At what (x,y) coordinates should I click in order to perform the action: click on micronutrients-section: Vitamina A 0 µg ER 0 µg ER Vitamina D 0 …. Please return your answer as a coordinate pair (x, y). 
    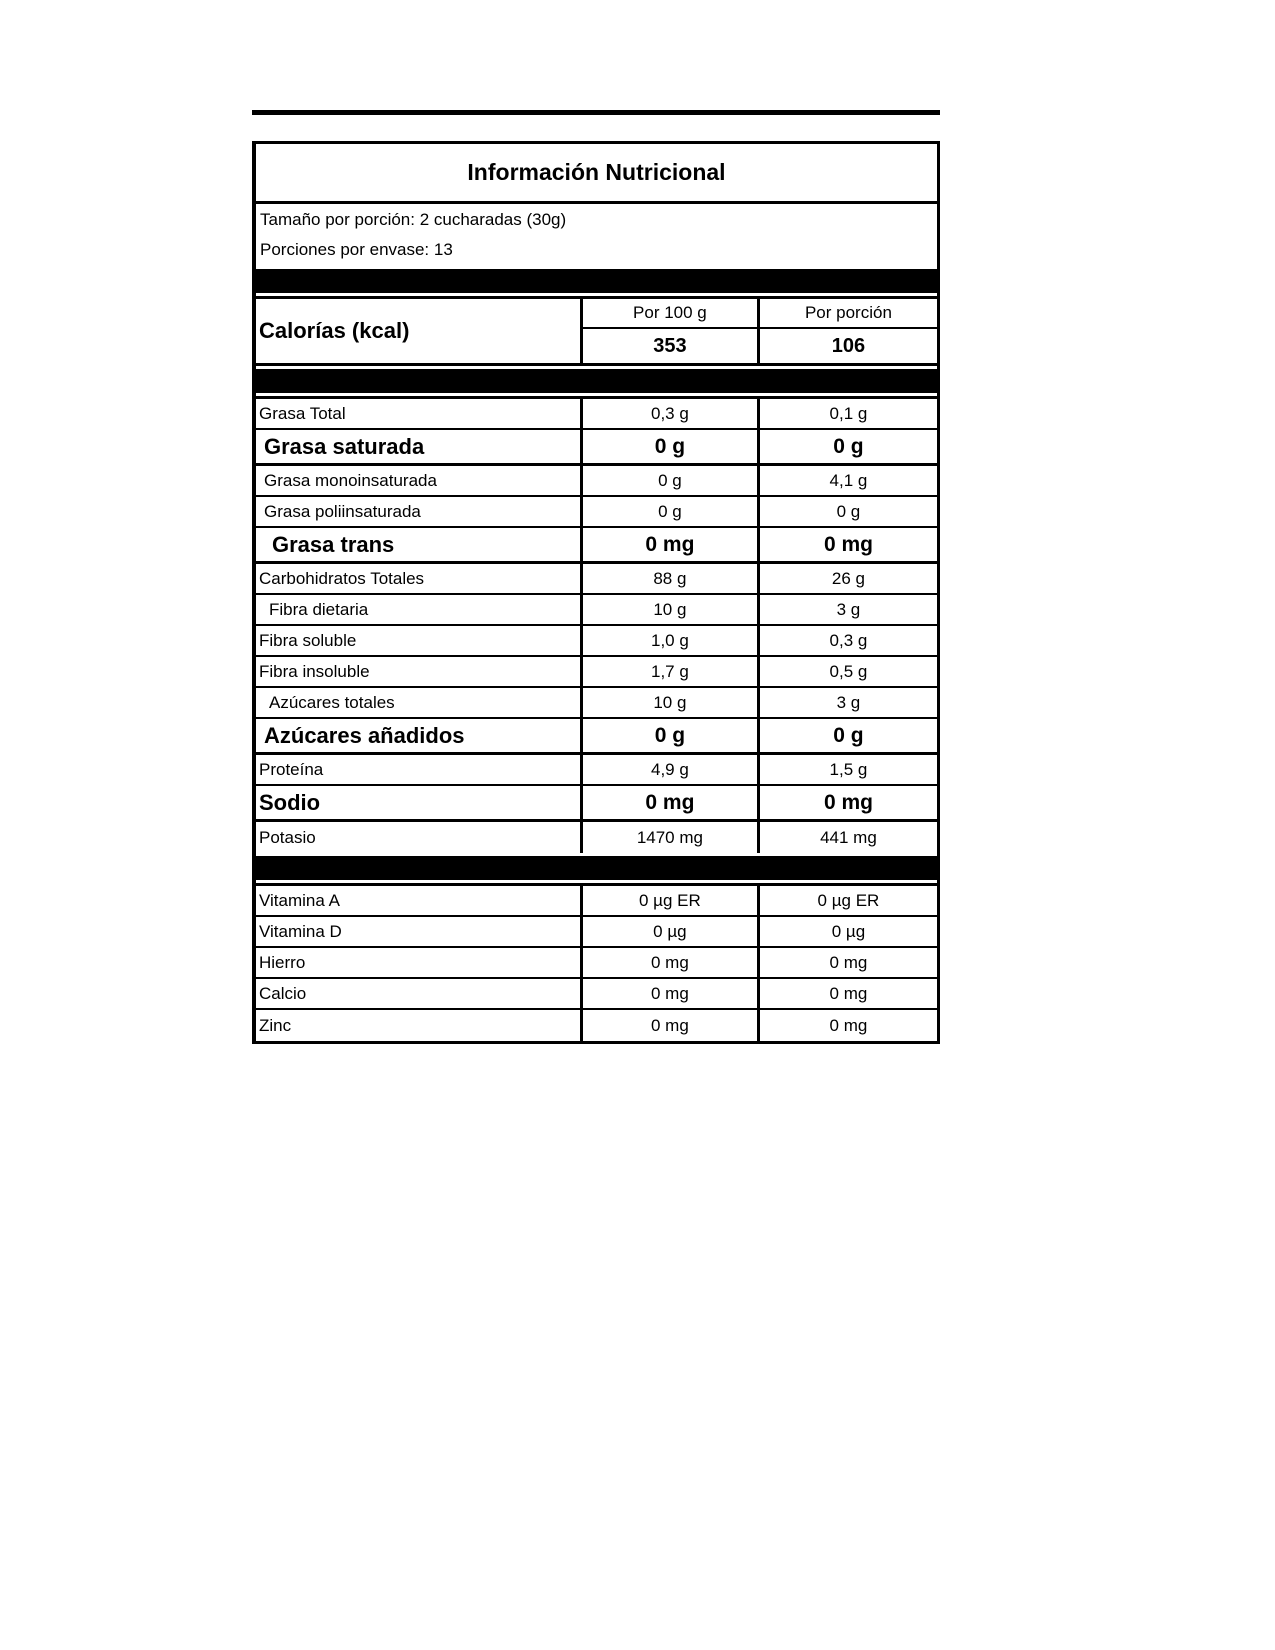
    Looking at the image, I should click on (596, 962).